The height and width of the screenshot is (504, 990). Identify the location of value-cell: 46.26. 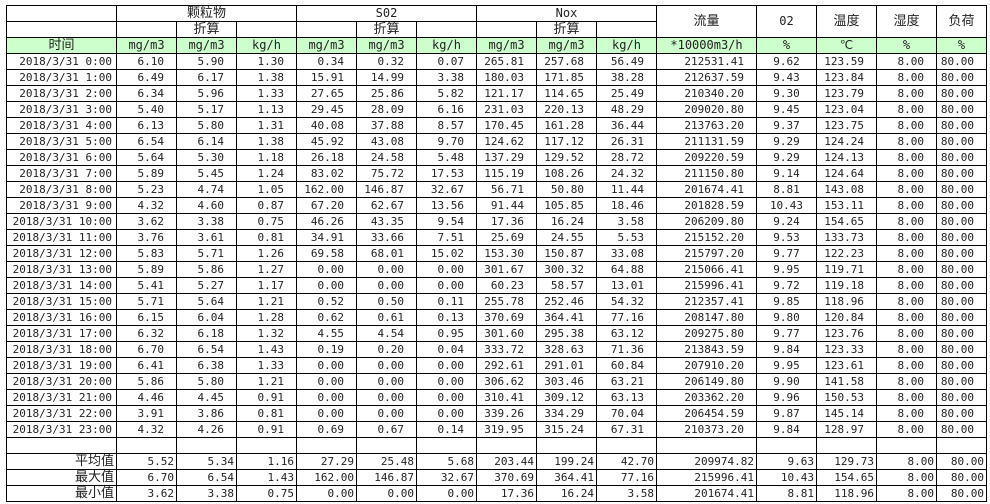
(326, 221).